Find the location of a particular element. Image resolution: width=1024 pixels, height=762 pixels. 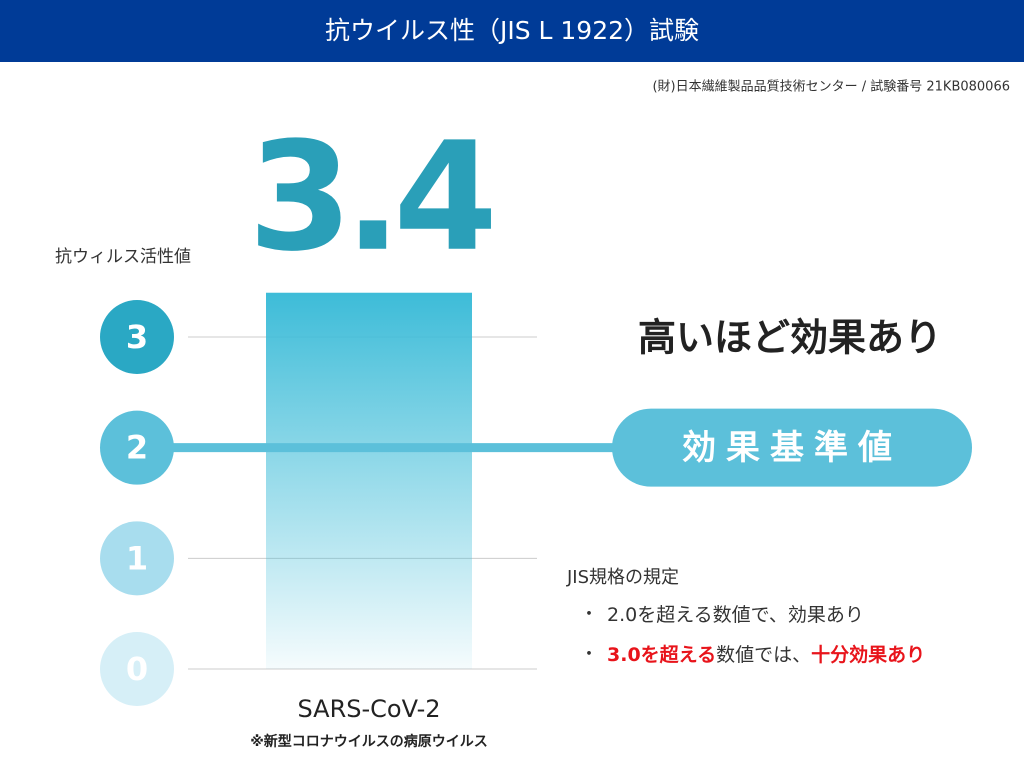

note-text: 3.0を超える is located at coordinates (661, 654).